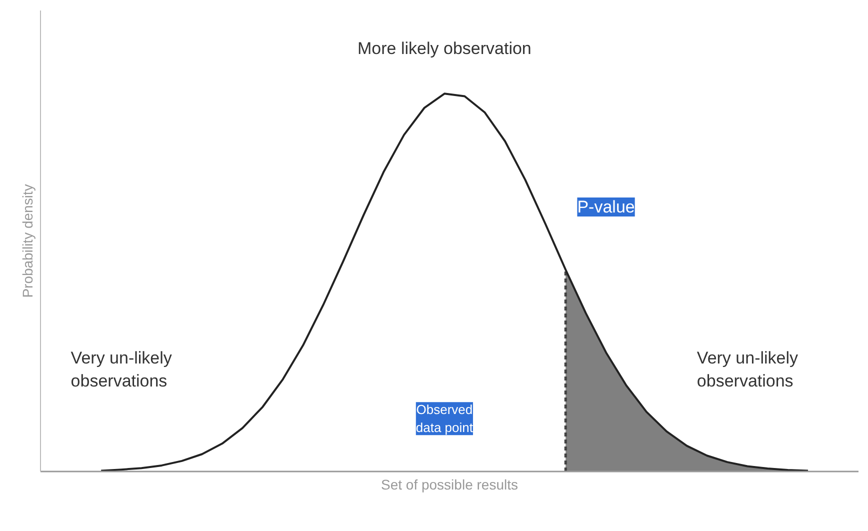 The height and width of the screenshot is (531, 868). I want to click on x-axis-title: Set of possible results, so click(449, 484).